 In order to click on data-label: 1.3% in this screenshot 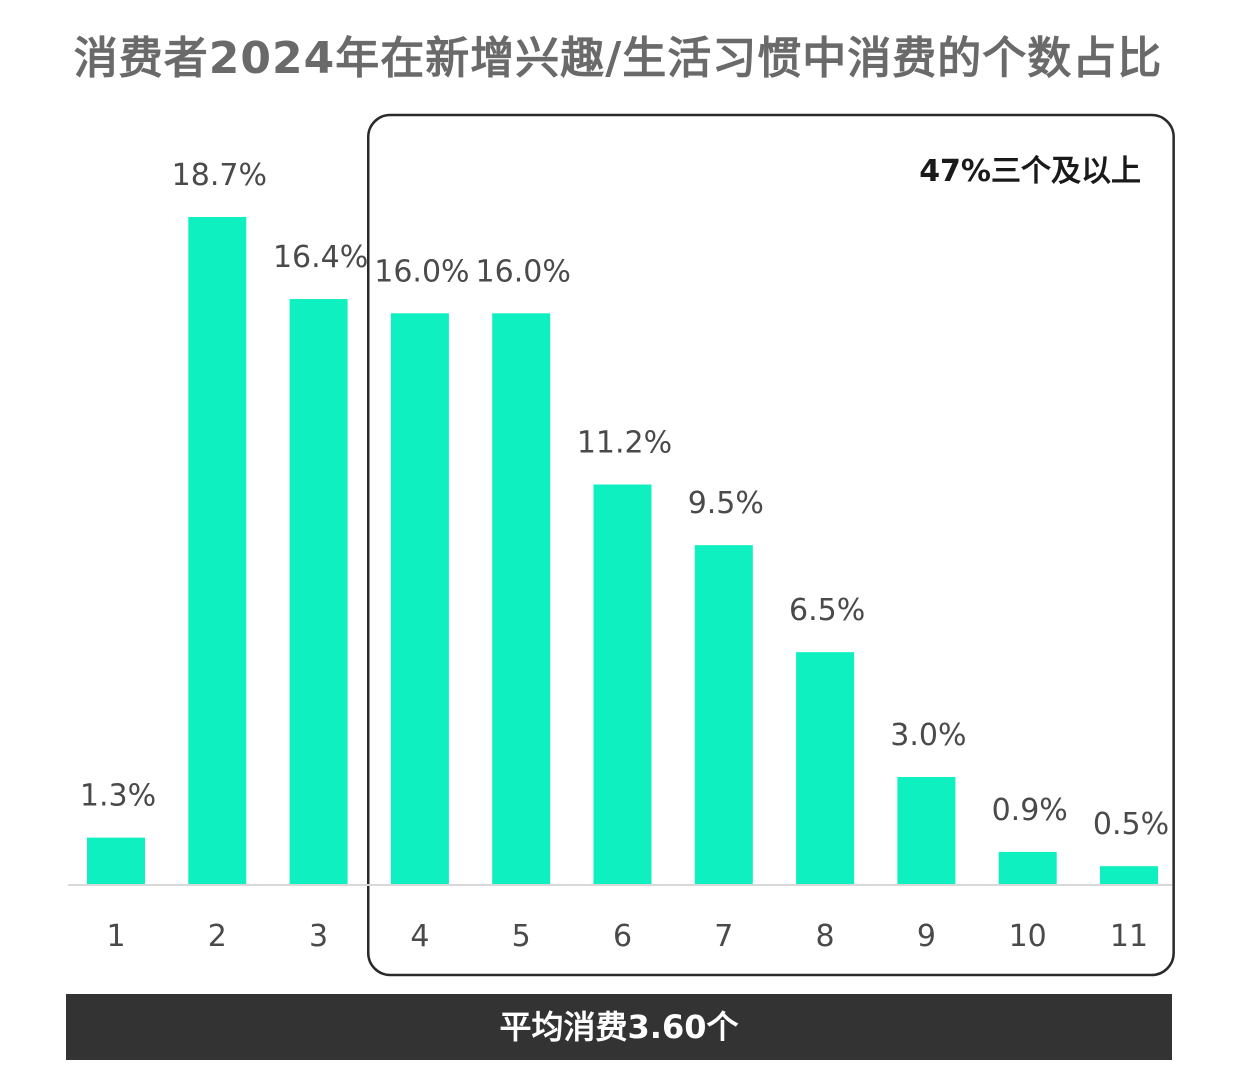, I will do `click(118, 796)`.